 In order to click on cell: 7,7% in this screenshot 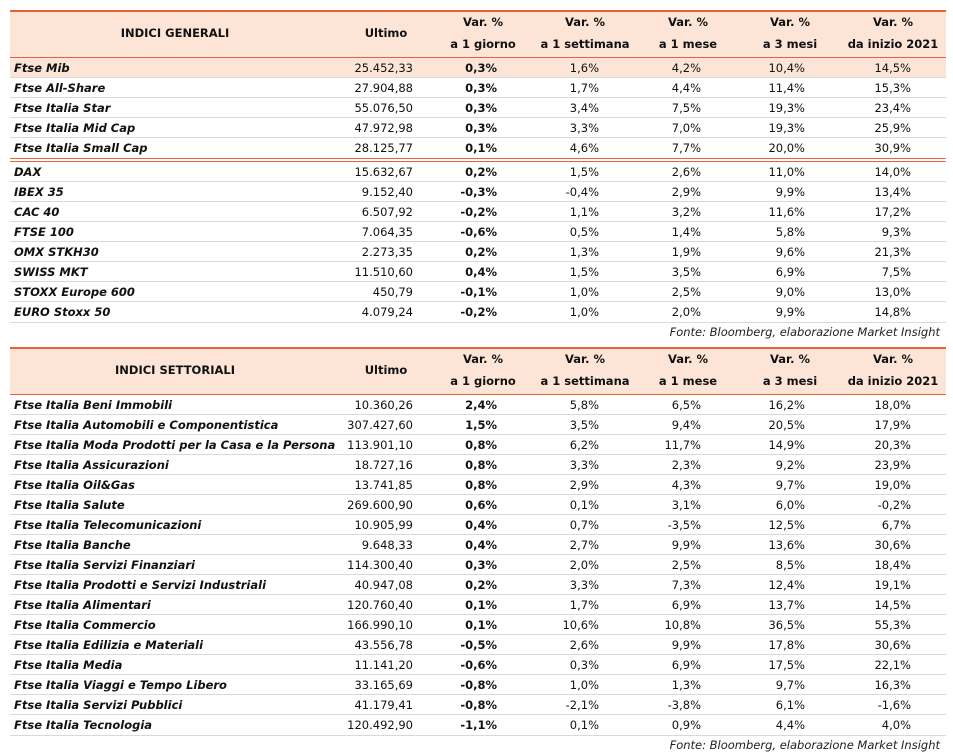, I will do `click(686, 148)`.